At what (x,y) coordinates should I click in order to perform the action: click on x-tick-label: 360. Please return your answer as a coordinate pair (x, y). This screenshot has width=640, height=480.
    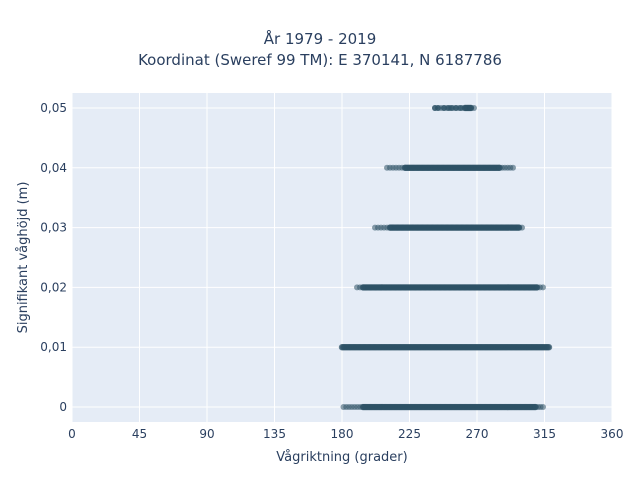
    Looking at the image, I should click on (612, 434).